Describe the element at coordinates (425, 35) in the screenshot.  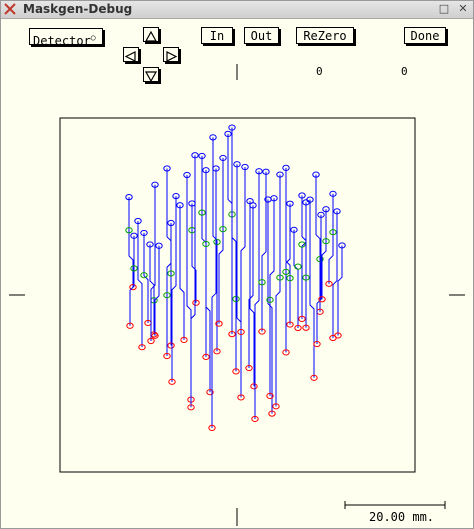
I see `done-button: Done` at that location.